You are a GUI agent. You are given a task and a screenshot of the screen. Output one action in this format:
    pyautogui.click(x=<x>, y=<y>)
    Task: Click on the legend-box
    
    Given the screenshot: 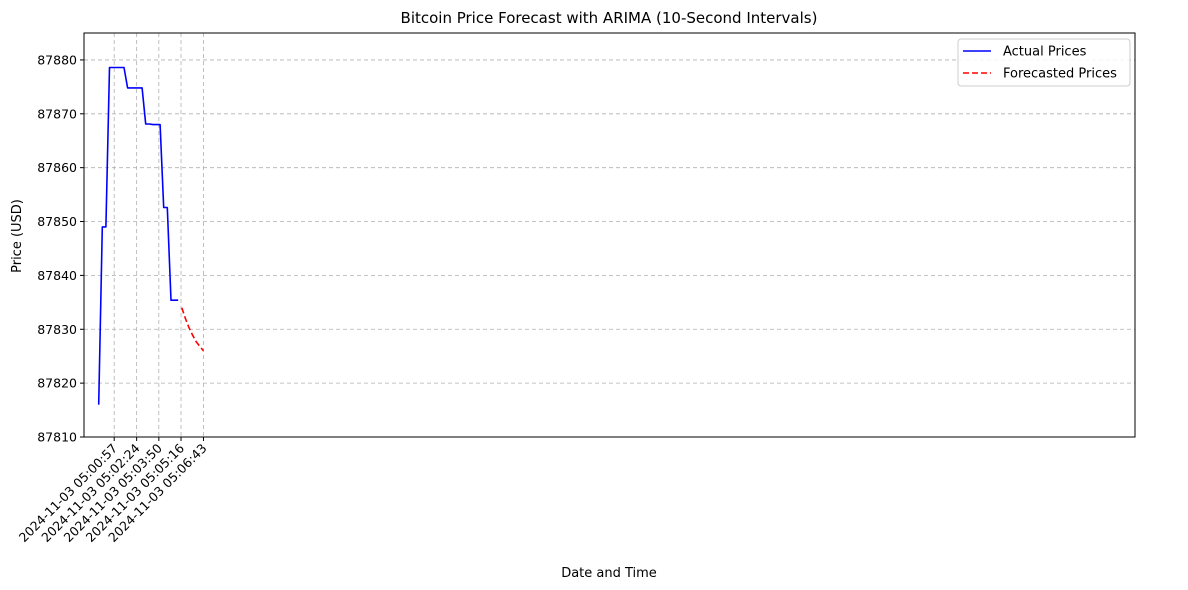 What is the action you would take?
    pyautogui.click(x=1044, y=62)
    